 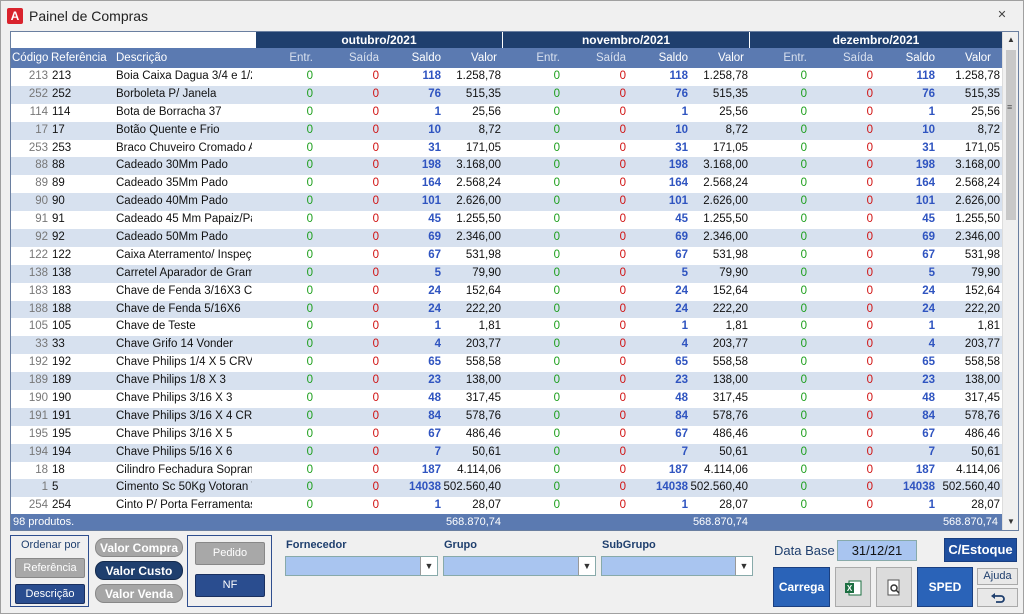 What do you see at coordinates (684, 344) in the screenshot?
I see `cell-saldo: 4` at bounding box center [684, 344].